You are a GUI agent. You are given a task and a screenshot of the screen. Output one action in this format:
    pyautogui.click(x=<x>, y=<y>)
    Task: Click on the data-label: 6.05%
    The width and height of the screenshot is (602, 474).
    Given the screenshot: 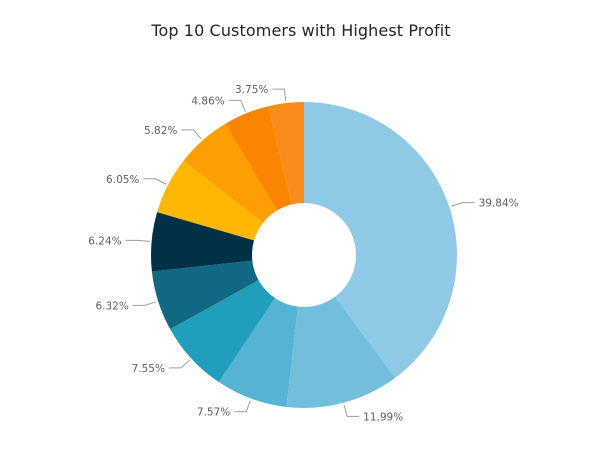 What is the action you would take?
    pyautogui.click(x=122, y=180)
    